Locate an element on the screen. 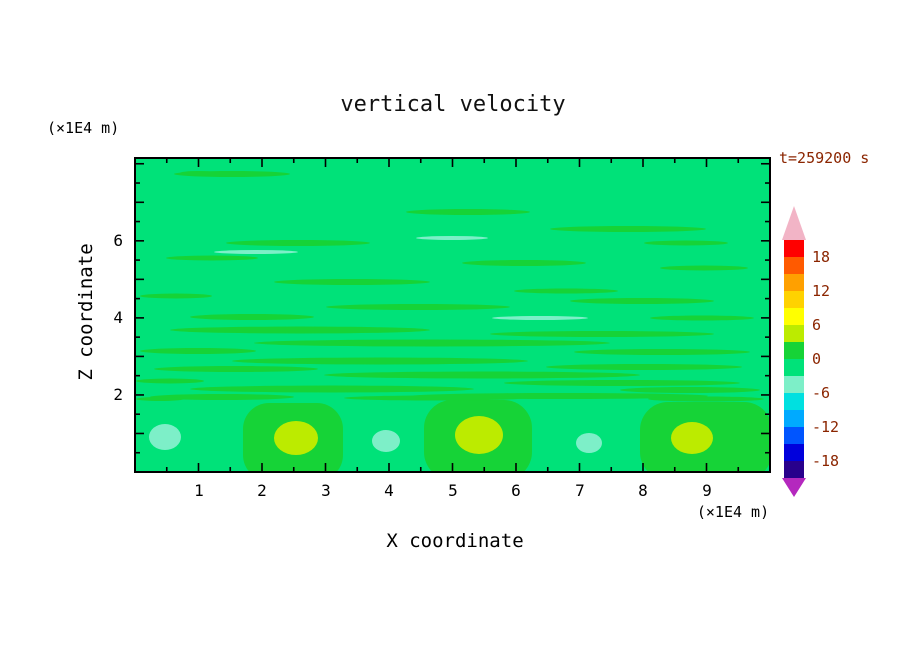 The image size is (904, 654). x-tick-5: 5 is located at coordinates (453, 490).